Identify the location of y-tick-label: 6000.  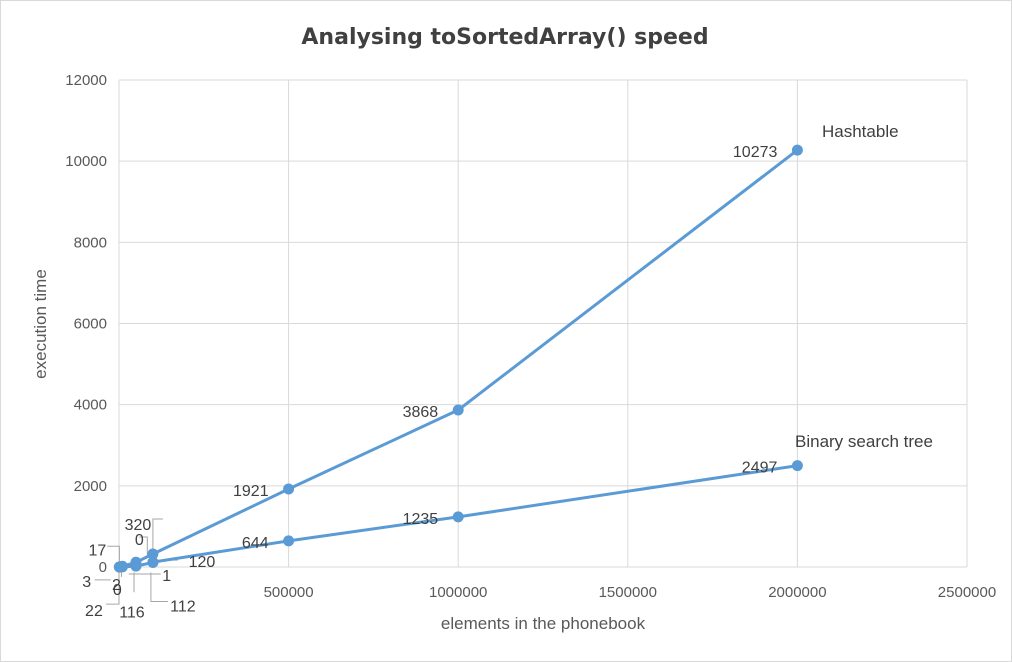
(90, 324).